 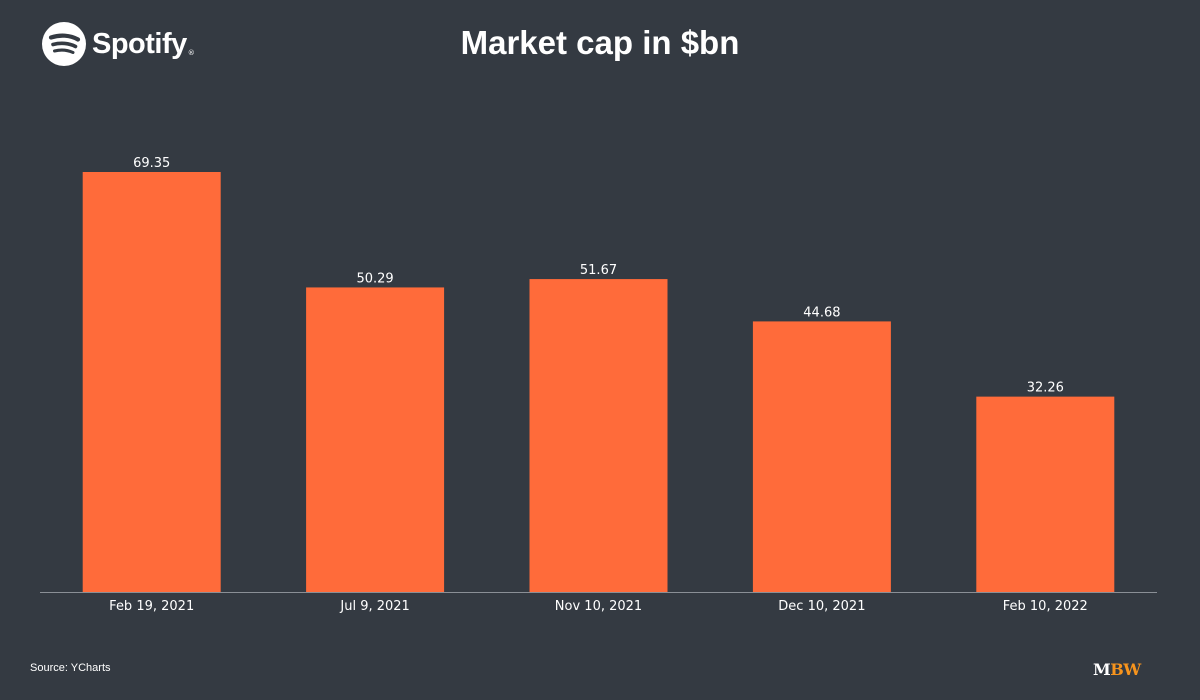 I want to click on x-tick-label: Feb 19, 2021, so click(x=151, y=606).